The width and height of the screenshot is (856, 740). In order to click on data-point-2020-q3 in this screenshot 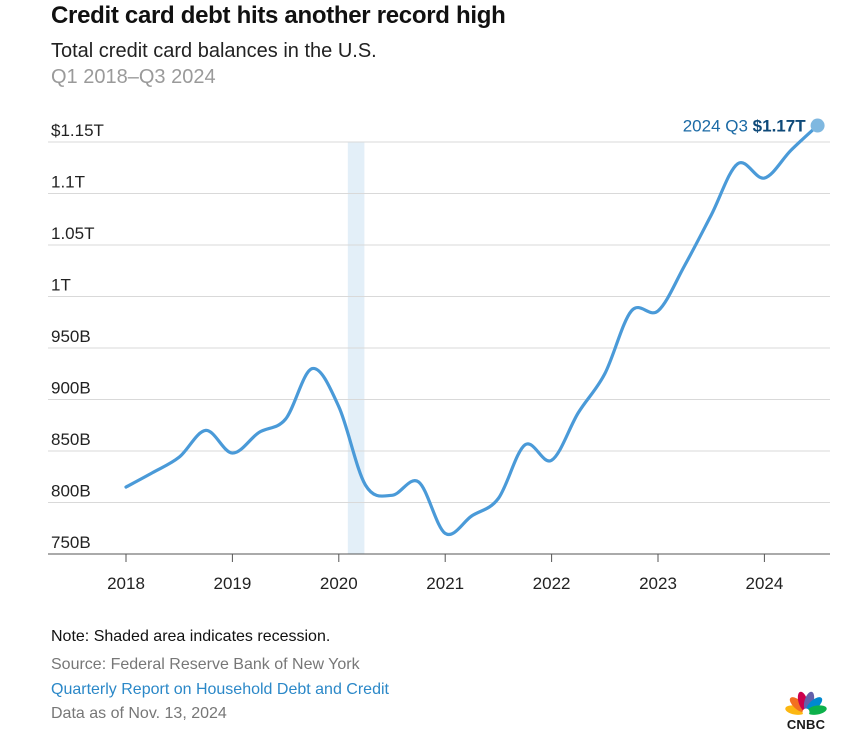, I will do `click(392, 495)`.